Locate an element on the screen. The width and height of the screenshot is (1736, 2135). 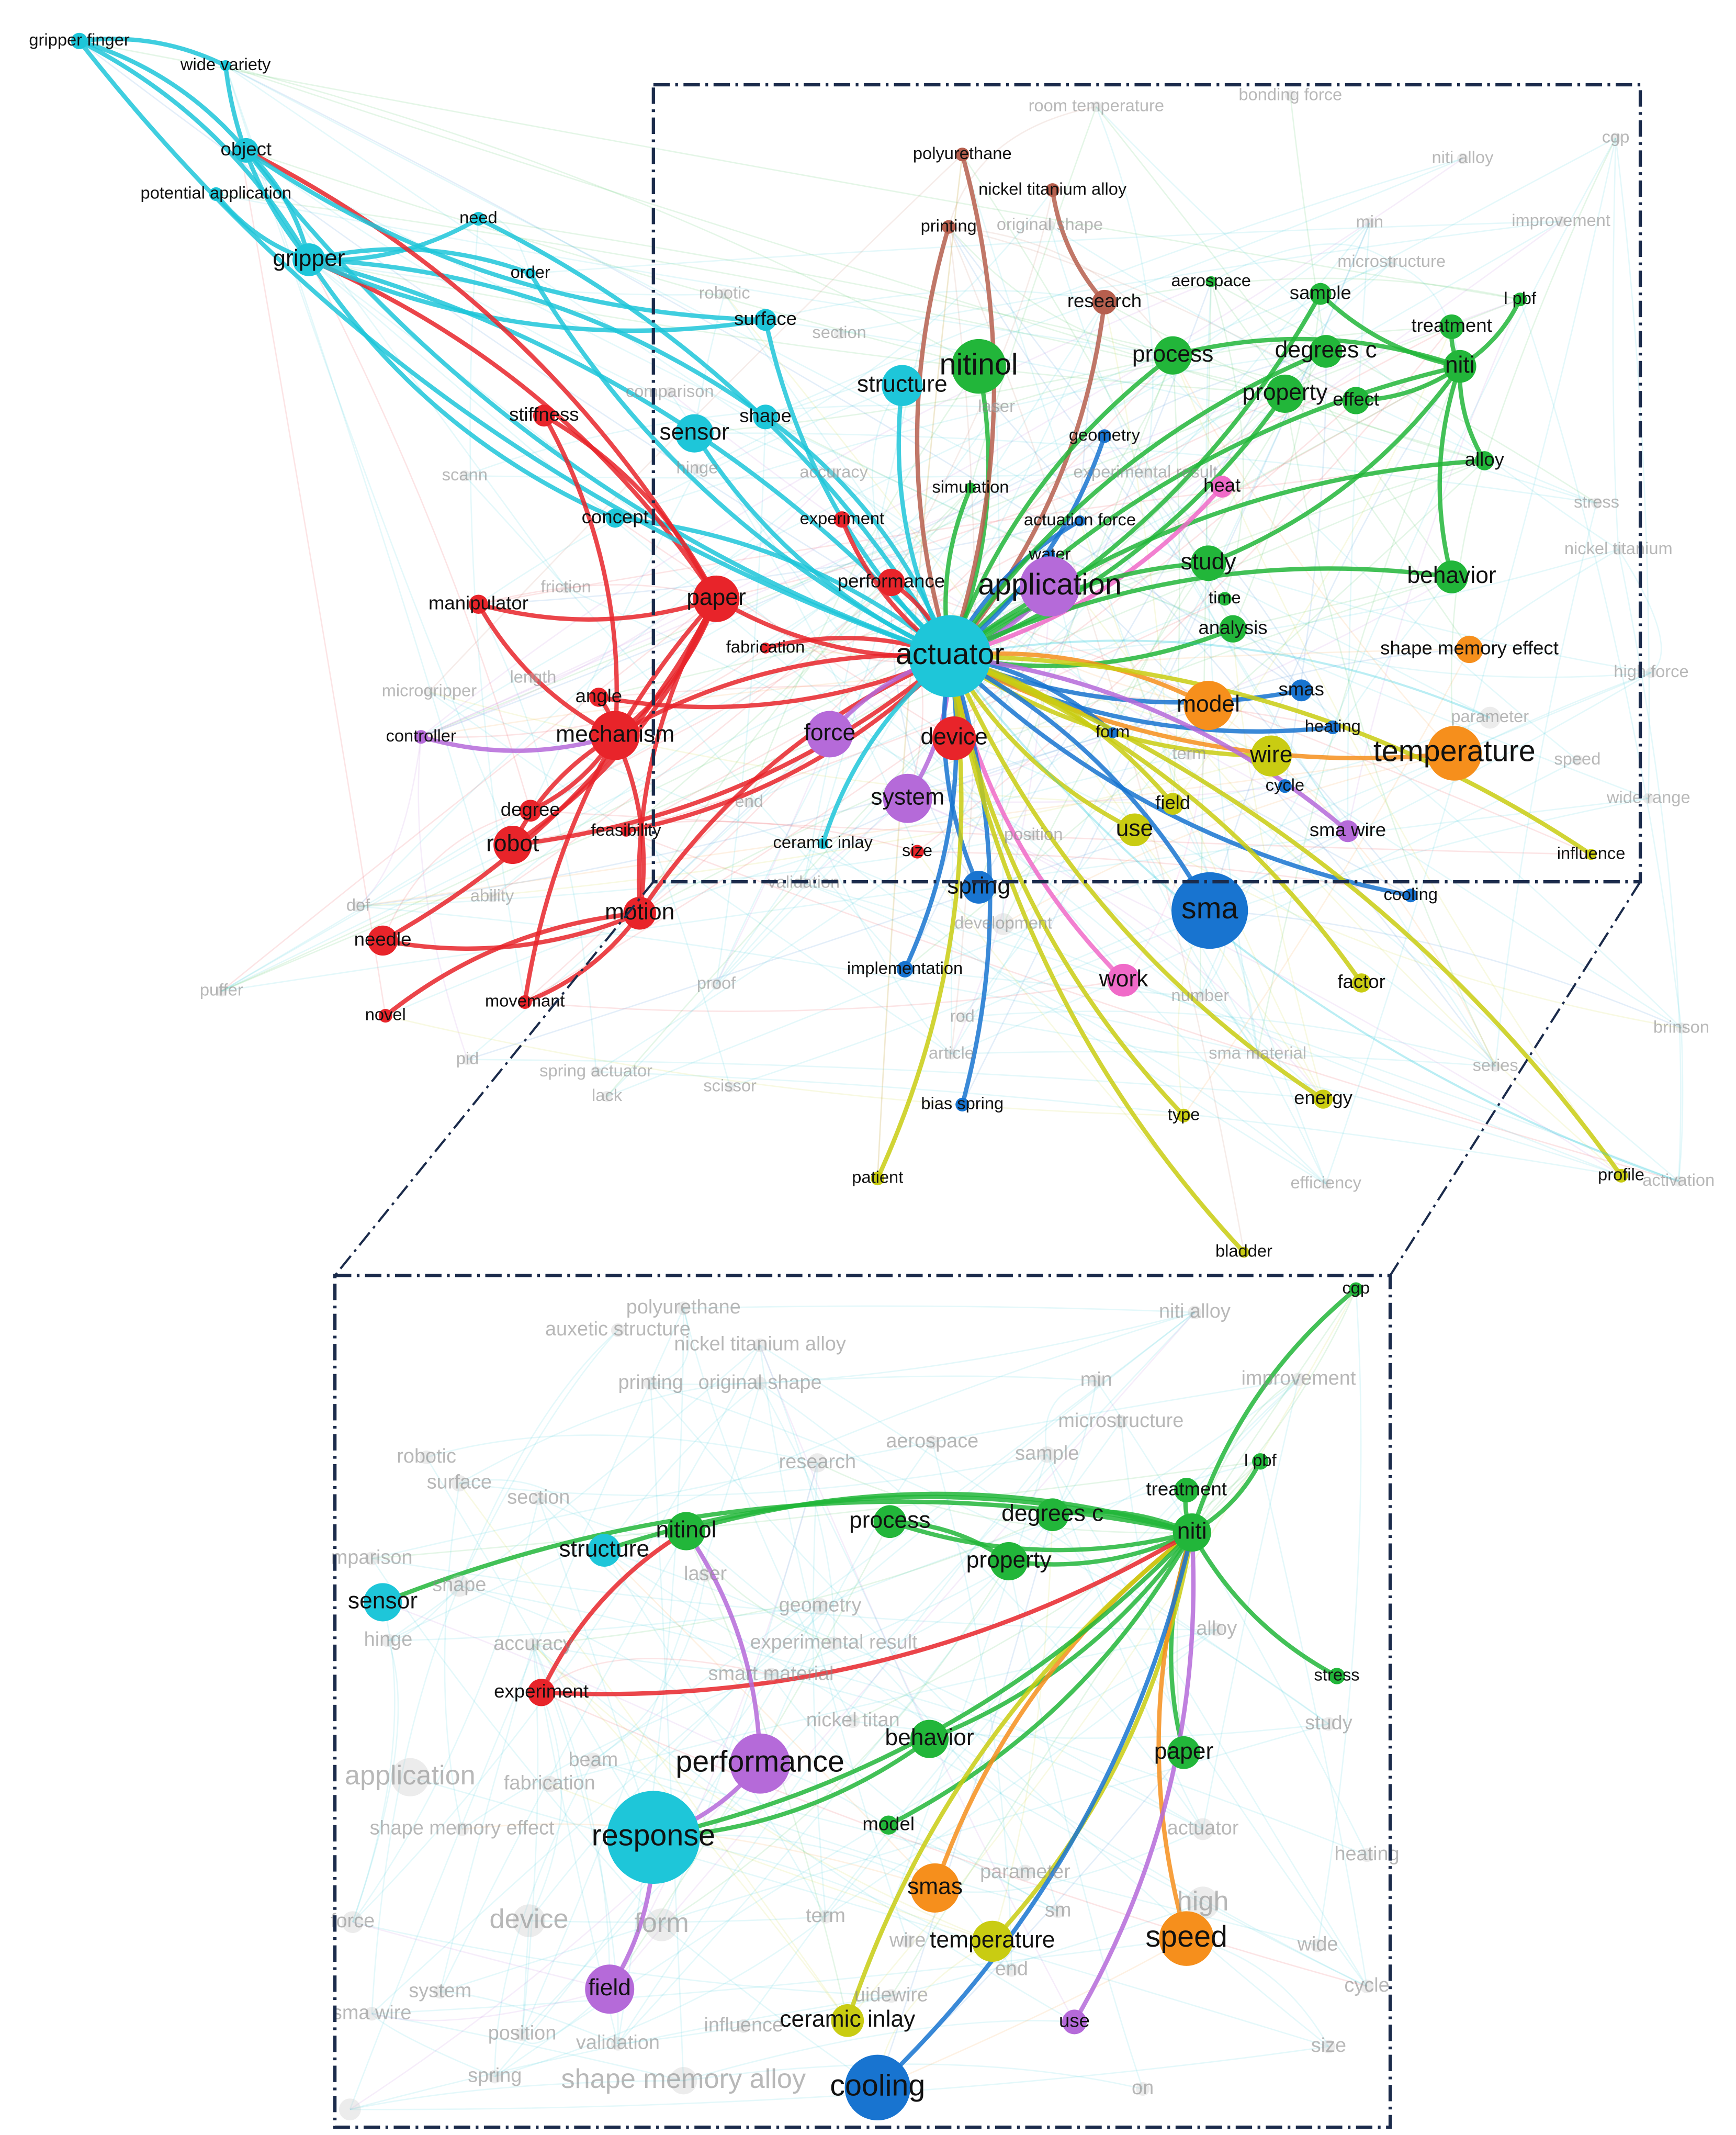
faint-node-label: scann is located at coordinates (465, 474).